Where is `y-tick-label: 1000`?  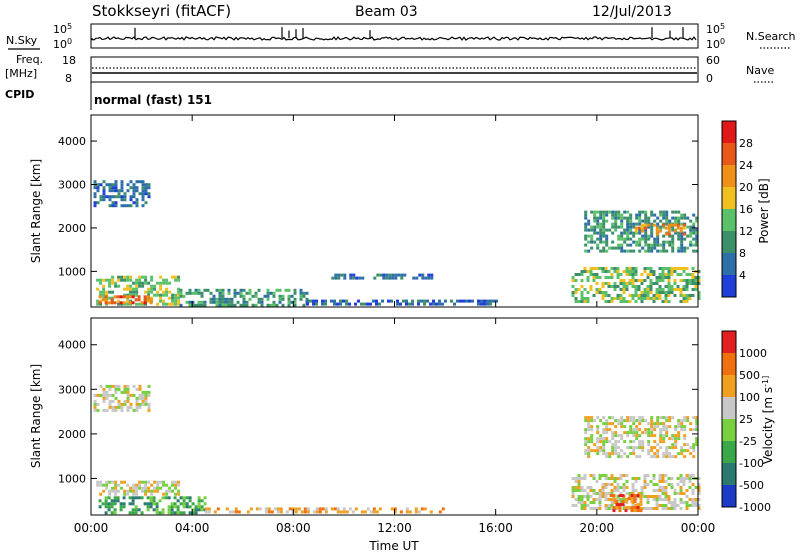 y-tick-label: 1000 is located at coordinates (72, 478).